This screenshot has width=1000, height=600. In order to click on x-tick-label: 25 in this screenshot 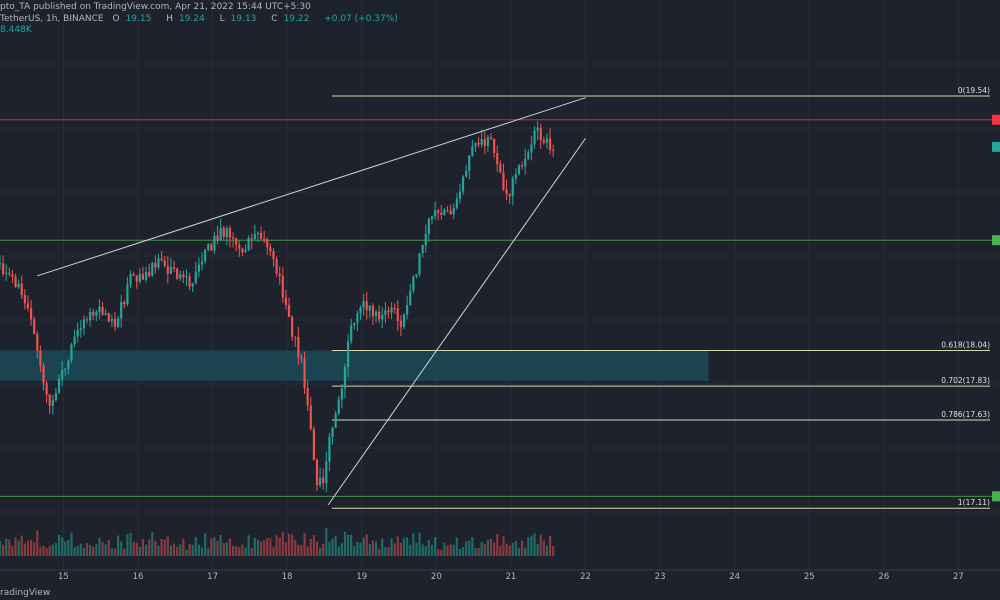, I will do `click(809, 577)`.